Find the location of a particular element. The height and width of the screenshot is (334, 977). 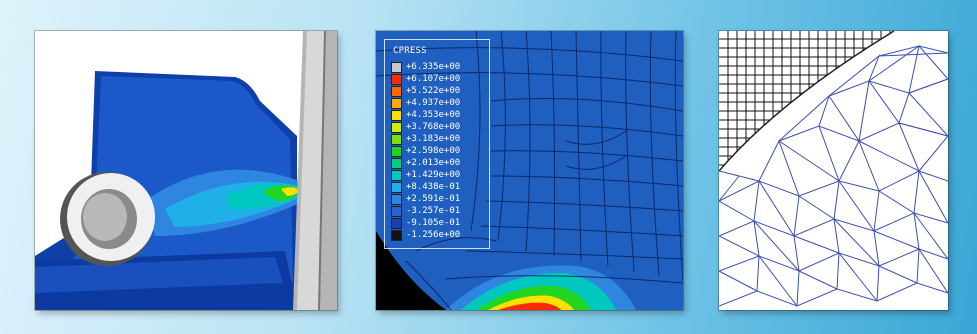

legend-entry: +2.591e-01 is located at coordinates (439, 199).